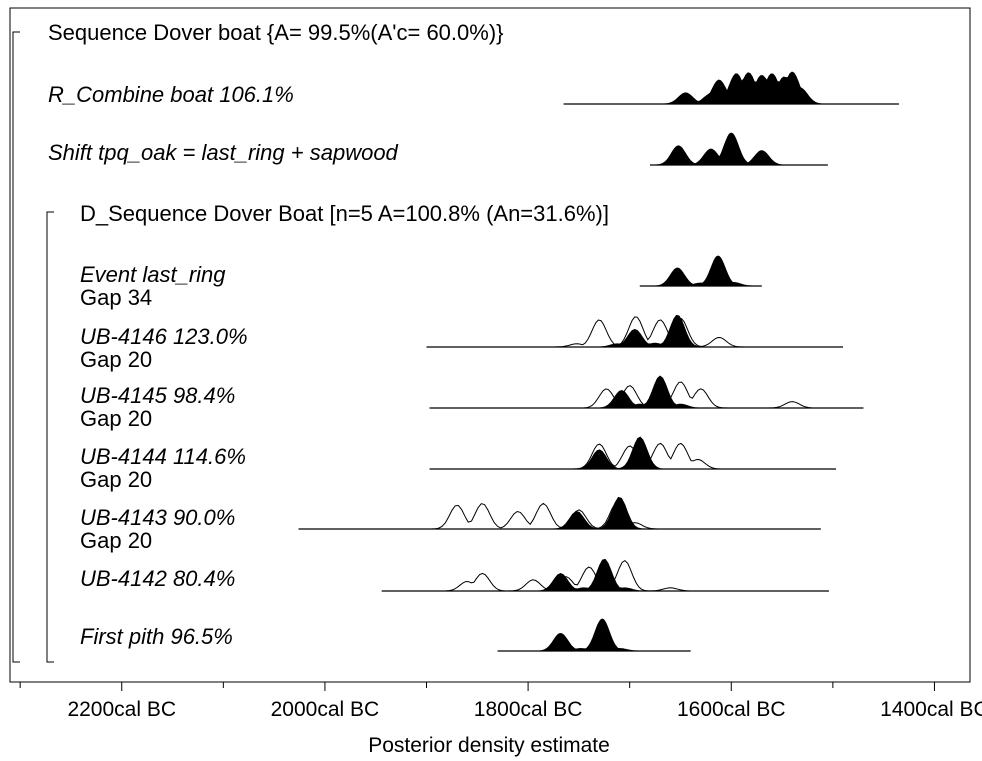  Describe the element at coordinates (489, 745) in the screenshot. I see `x-axis-title: Posterior density estimate` at that location.